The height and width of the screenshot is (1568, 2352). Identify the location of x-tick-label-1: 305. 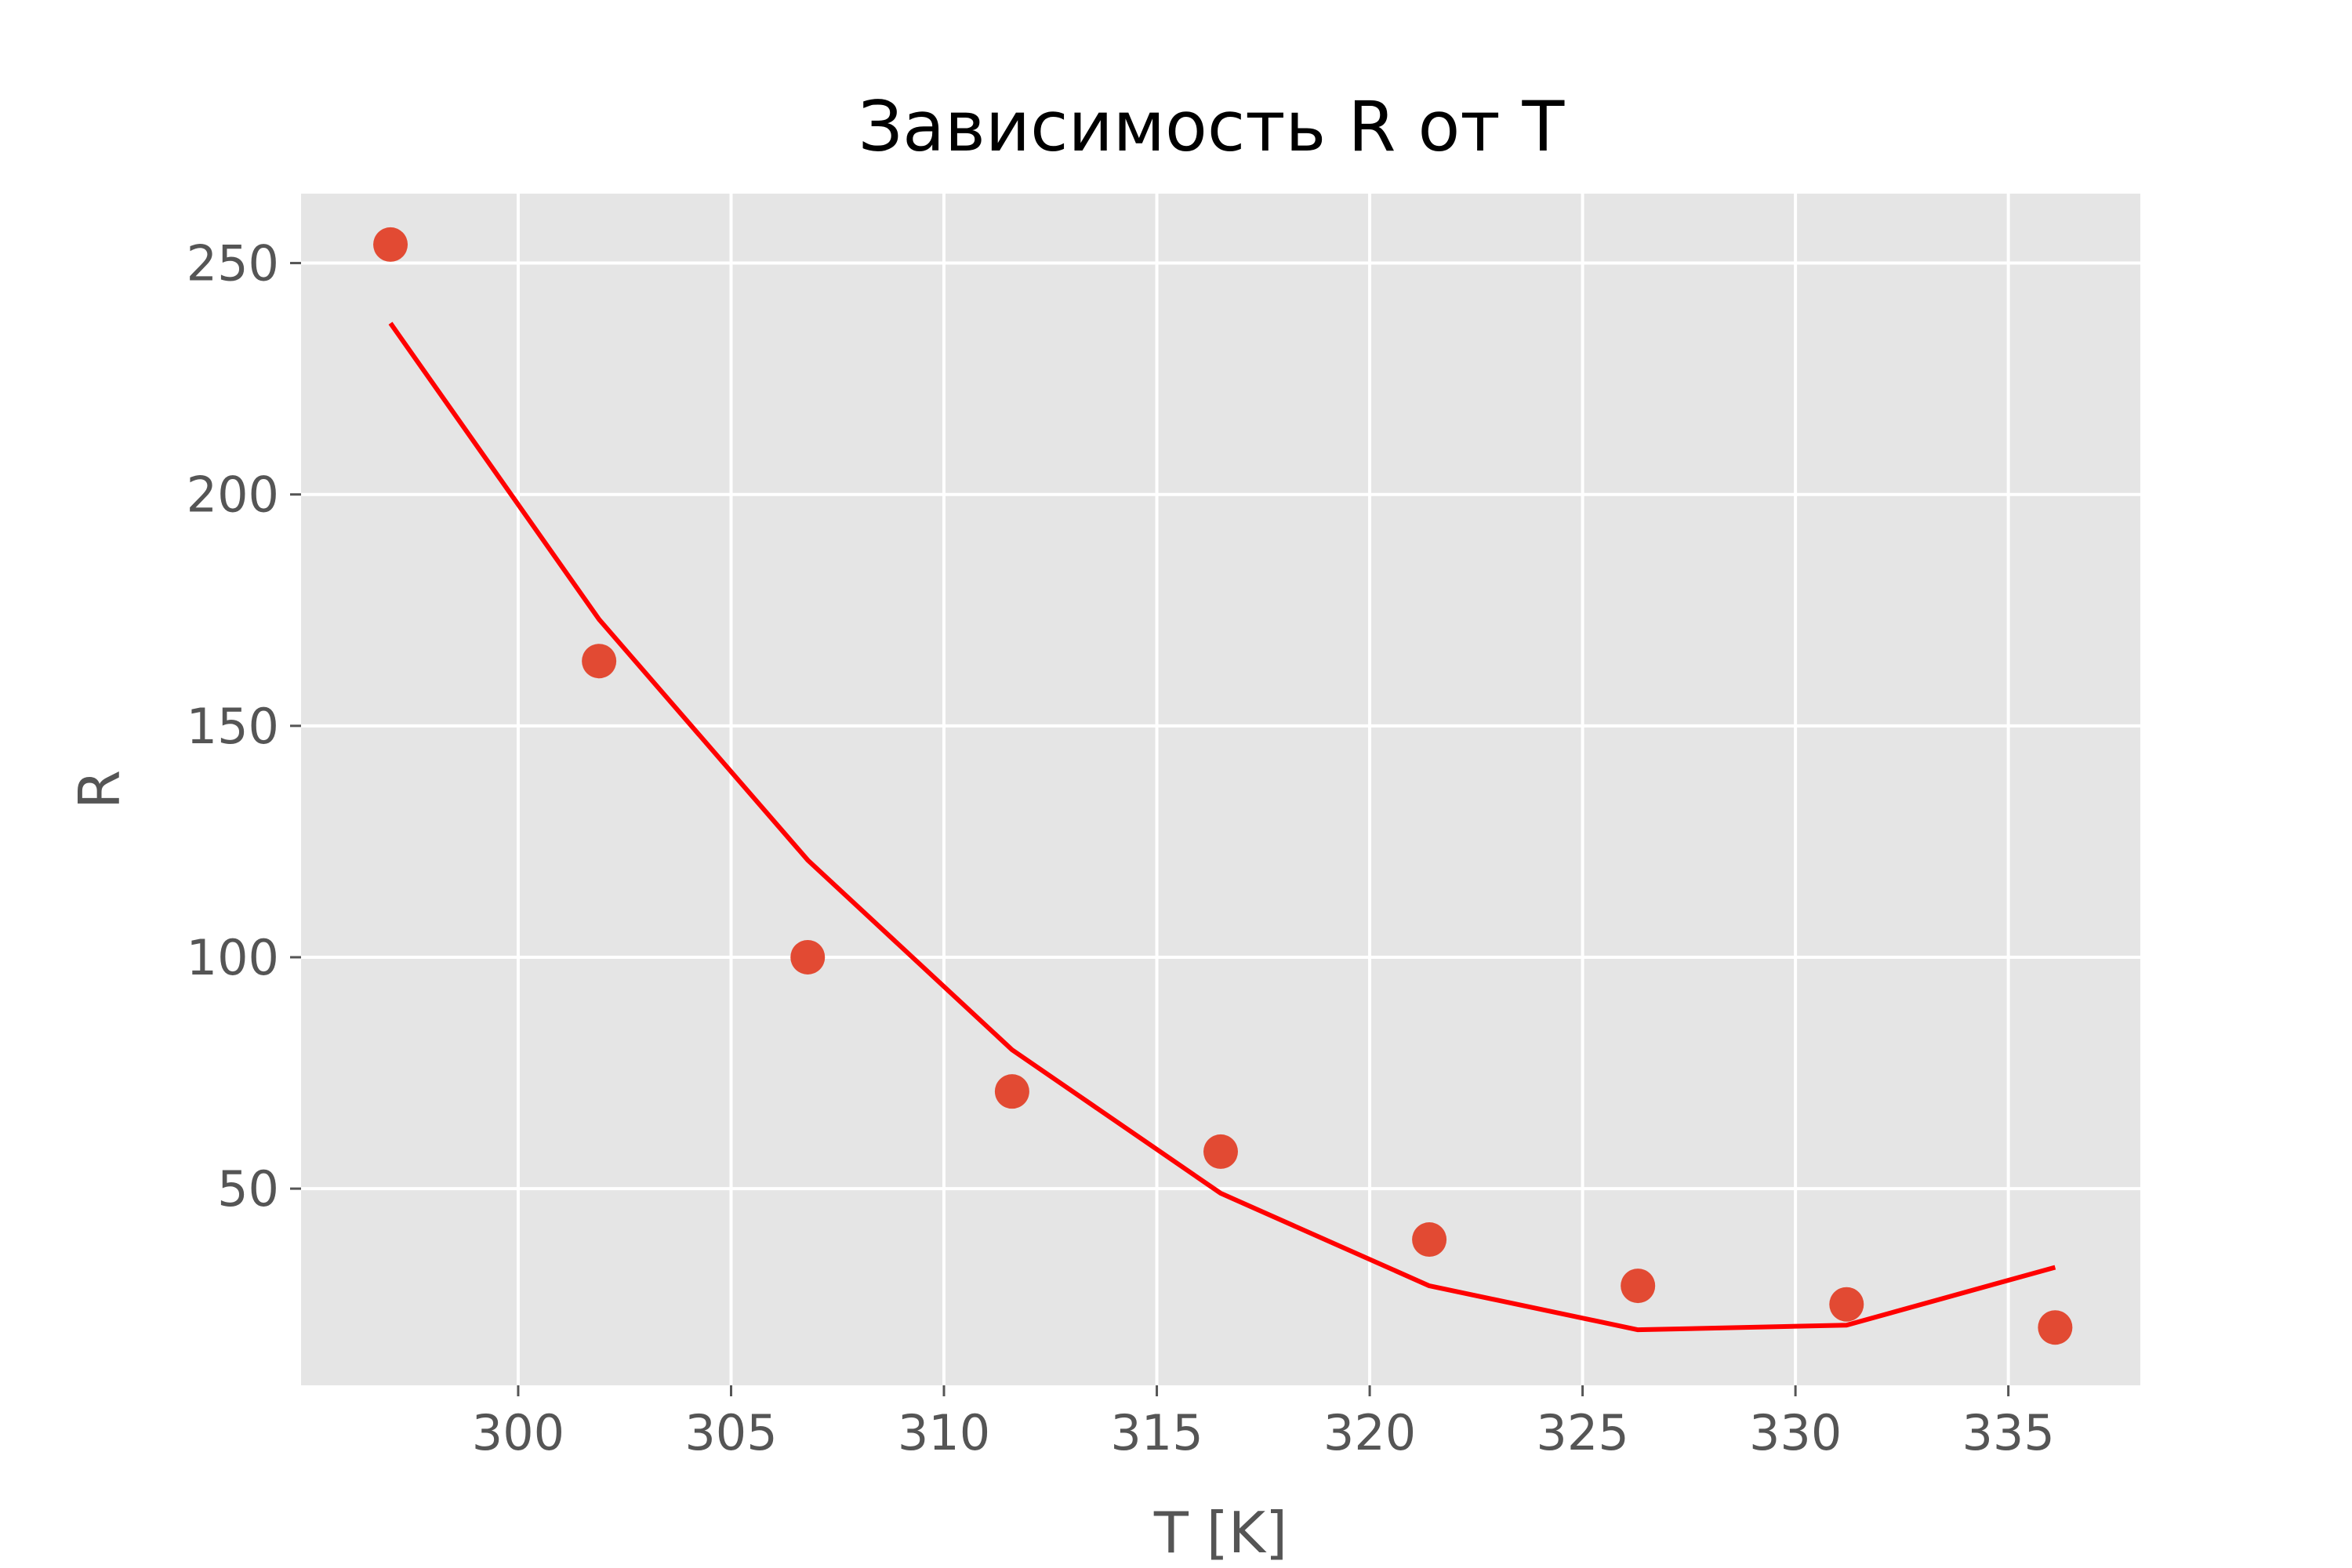
(730, 1432).